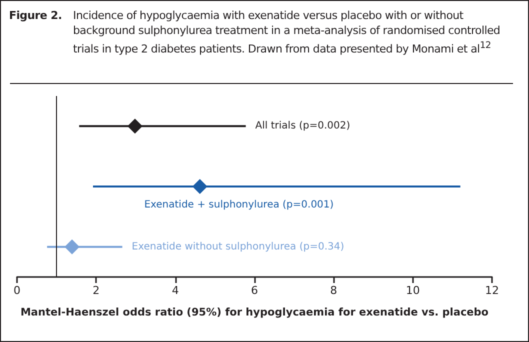  Describe the element at coordinates (287, 32) in the screenshot. I see `chart-subtitle: Incidence of hypoglycaemia with exenatide versus placebo with or without background sulphonylurea treatment in a meta-analysis of randomised controlled trials in type 2 diabetes patients. Drawn from data presented by Monami et al$^{12}$` at that location.